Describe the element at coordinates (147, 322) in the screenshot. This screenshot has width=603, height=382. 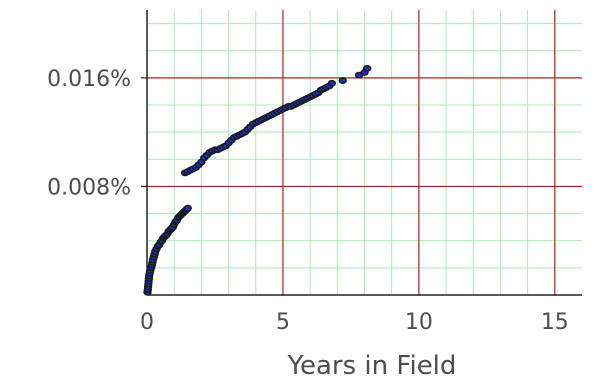
I see `x-tick-label: 0` at that location.